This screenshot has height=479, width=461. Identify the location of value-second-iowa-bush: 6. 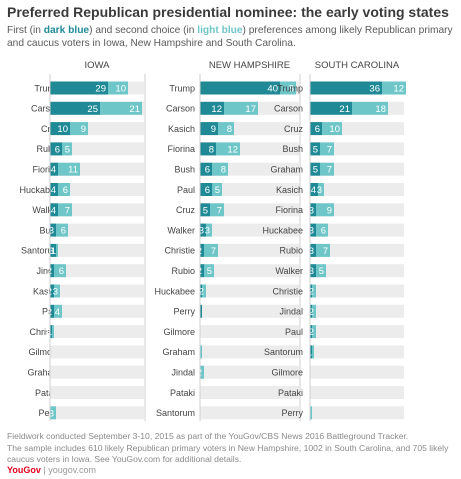
(63, 231).